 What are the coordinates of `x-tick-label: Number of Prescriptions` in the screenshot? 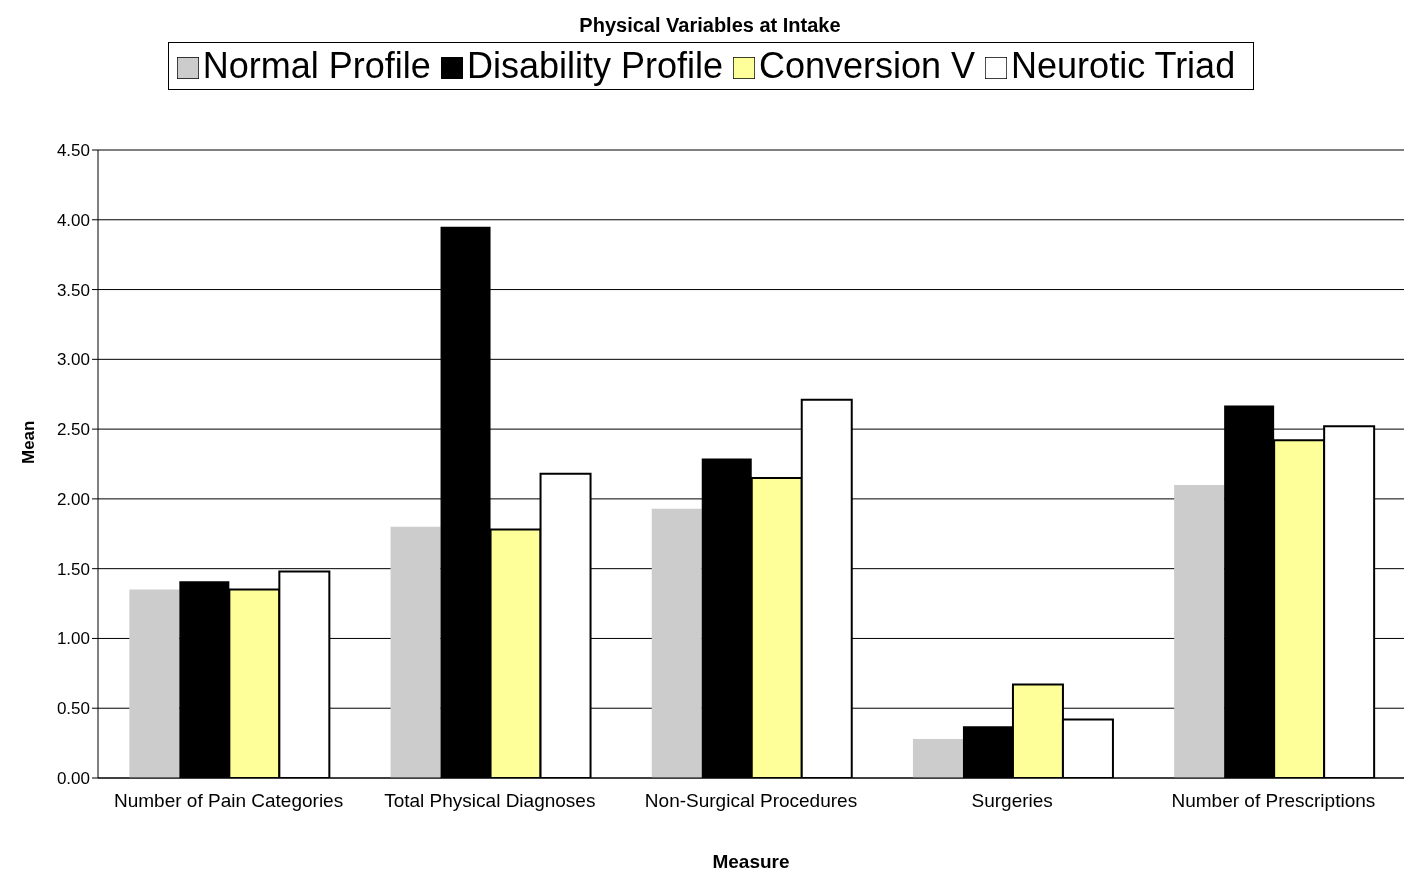 It's located at (1273, 801).